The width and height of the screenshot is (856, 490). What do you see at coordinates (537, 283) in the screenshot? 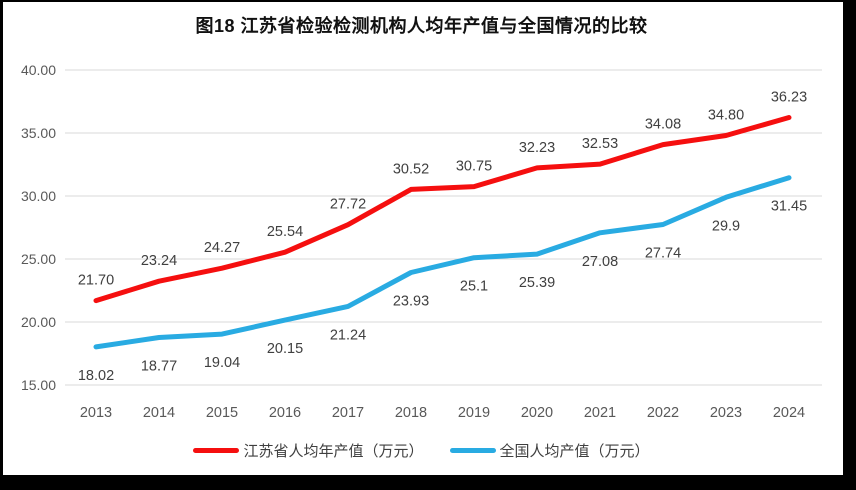
I see `data-label: 25.39` at bounding box center [537, 283].